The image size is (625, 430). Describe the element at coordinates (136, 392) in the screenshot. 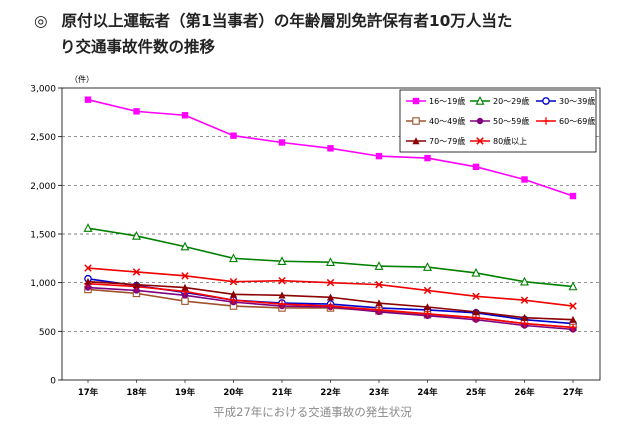

I see `x-tick-label: 18年` at that location.